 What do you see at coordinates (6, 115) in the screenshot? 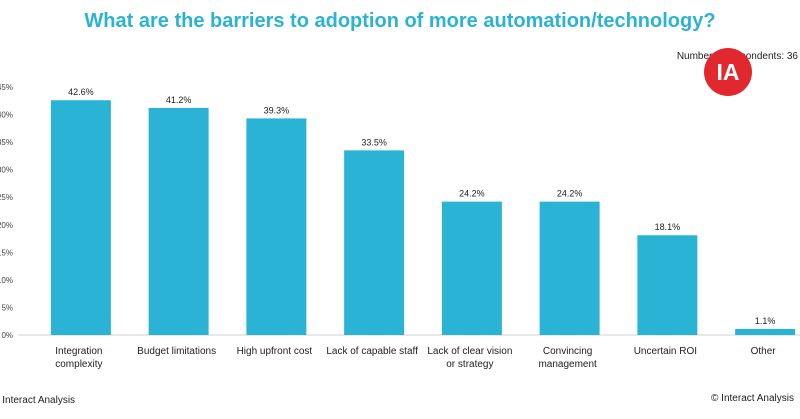
I see `y-tick-label: 40%` at bounding box center [6, 115].